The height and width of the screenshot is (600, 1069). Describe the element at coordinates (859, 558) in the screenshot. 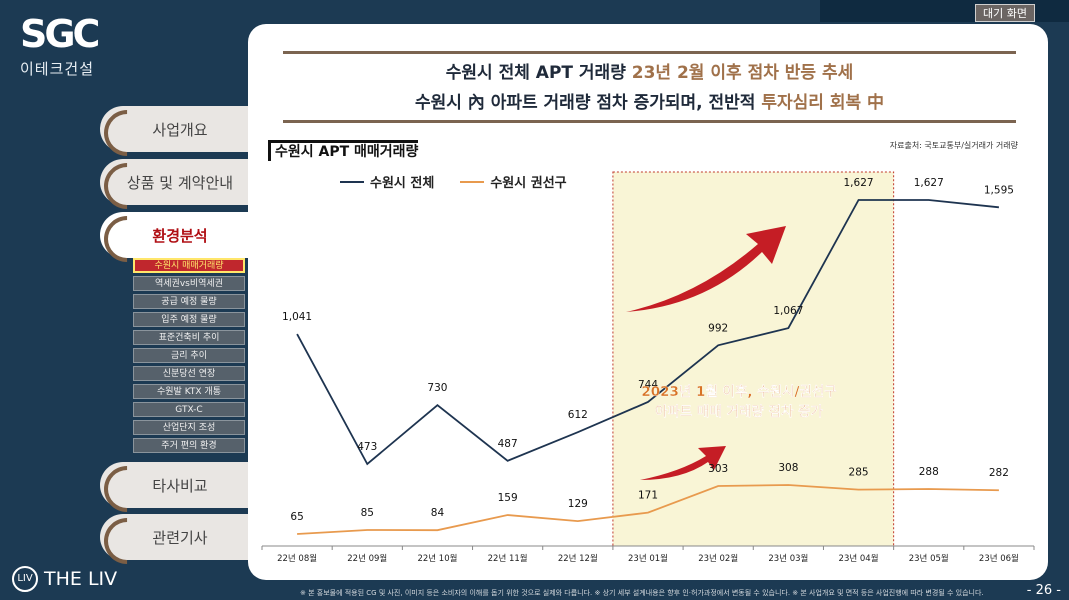

I see `x-tick-label: 23년 04월` at that location.